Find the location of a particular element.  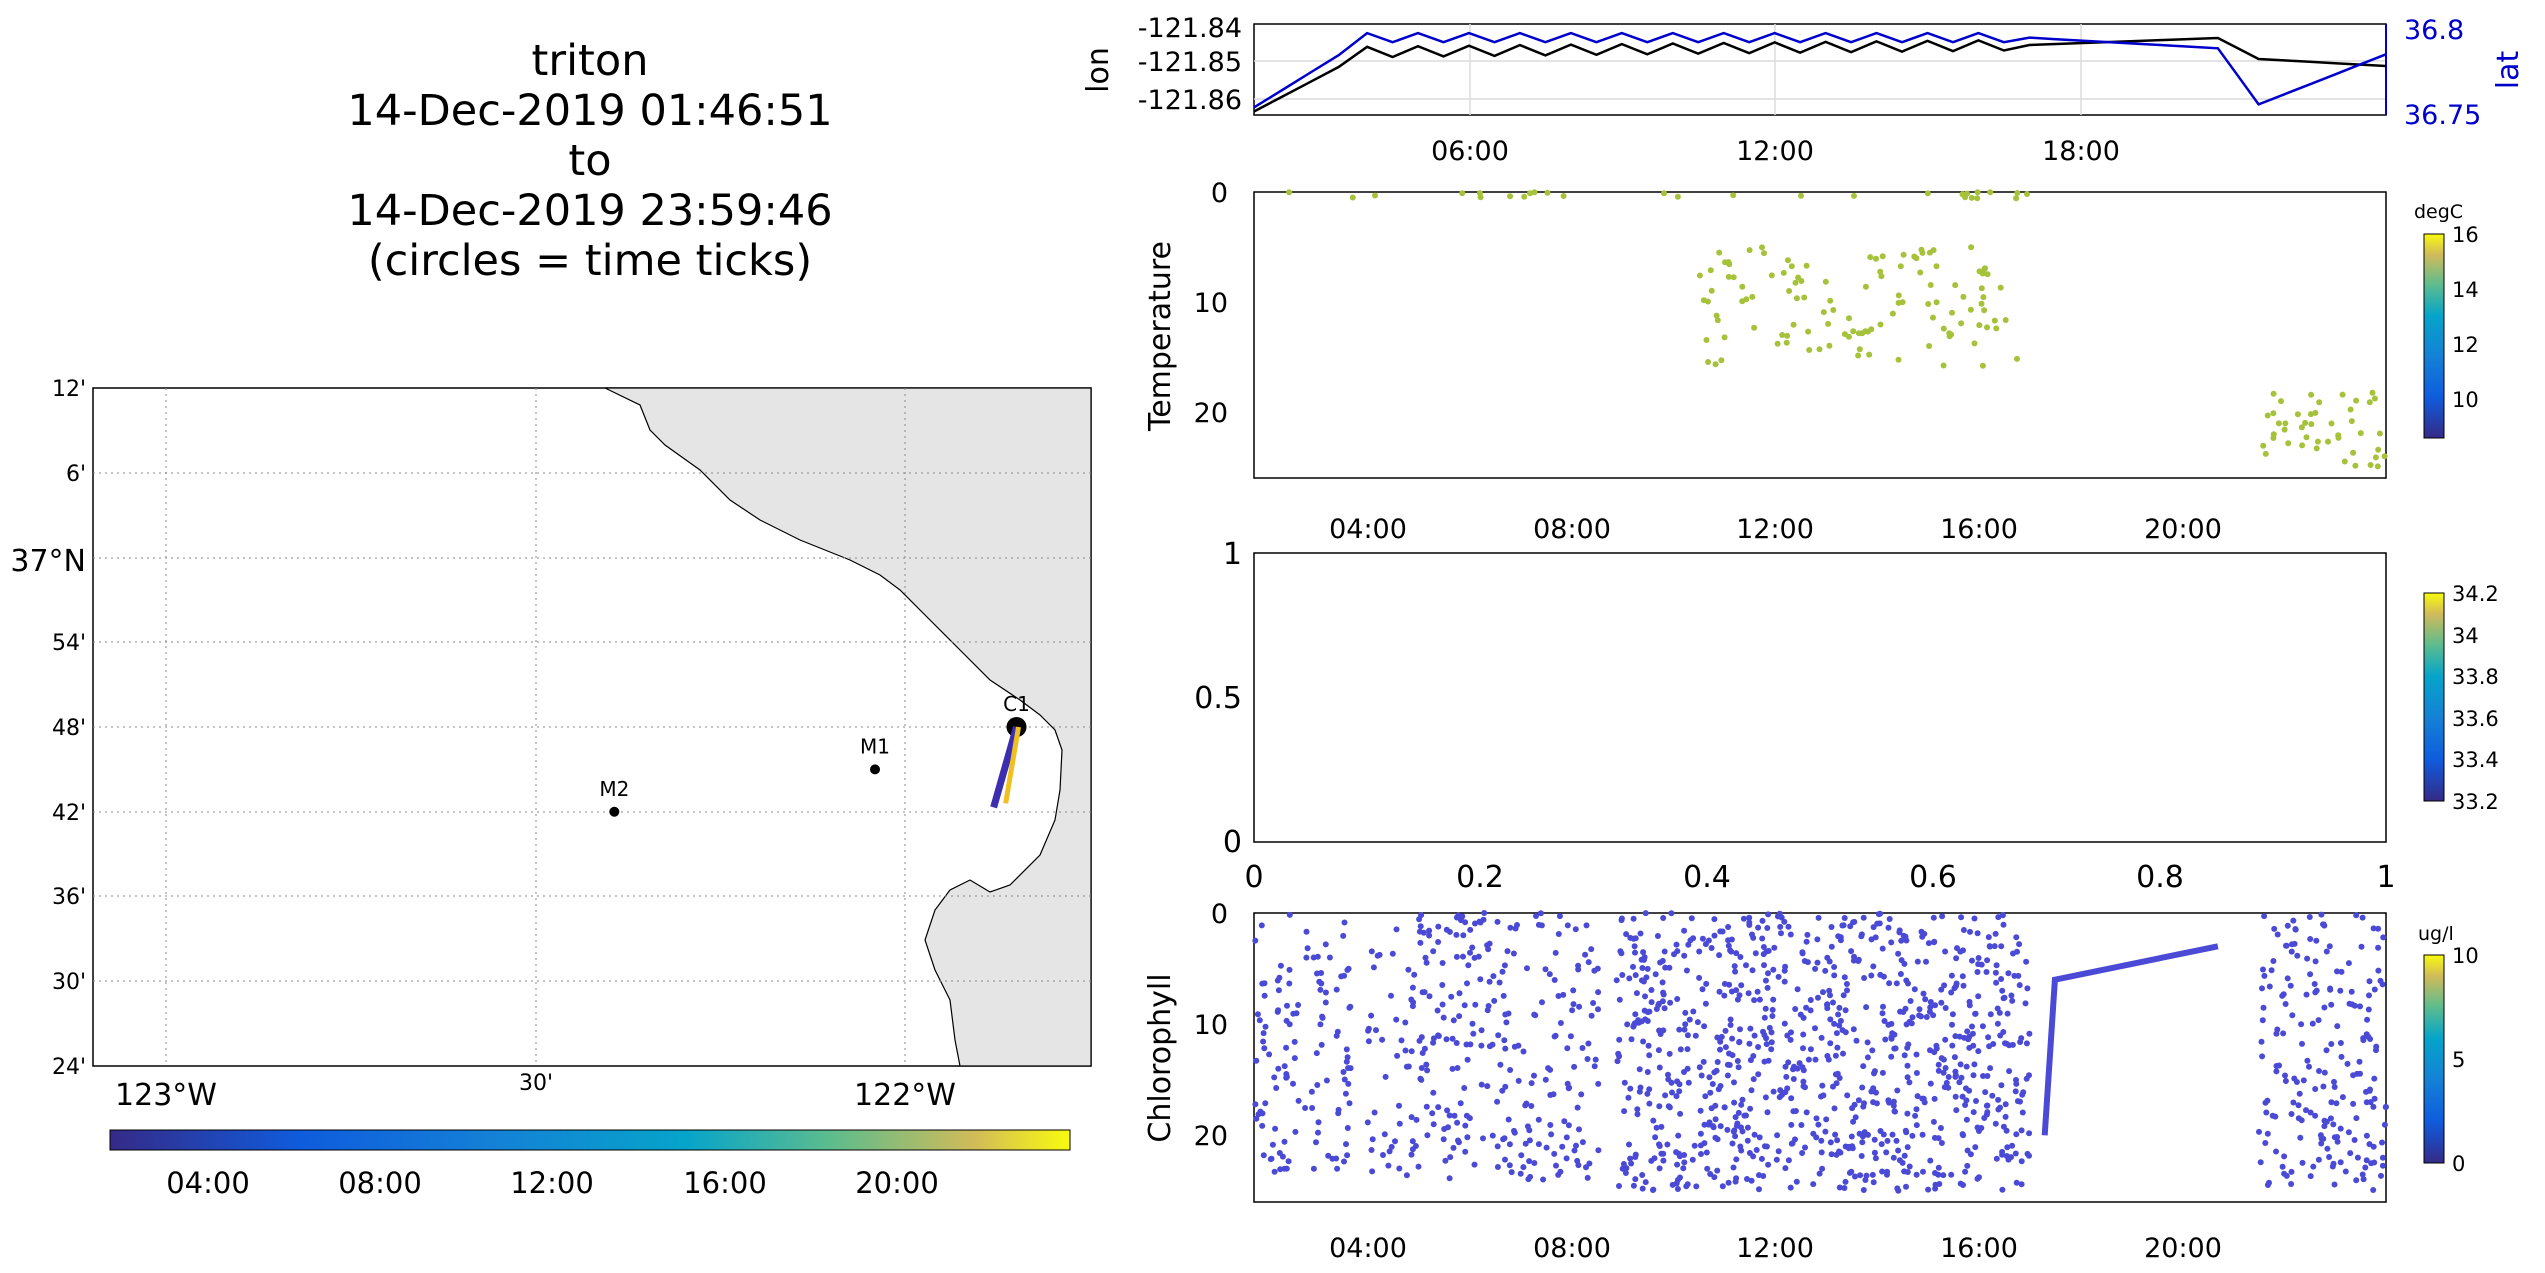

empty-y-ticks: 0 0.5 1 is located at coordinates (1218, 698).